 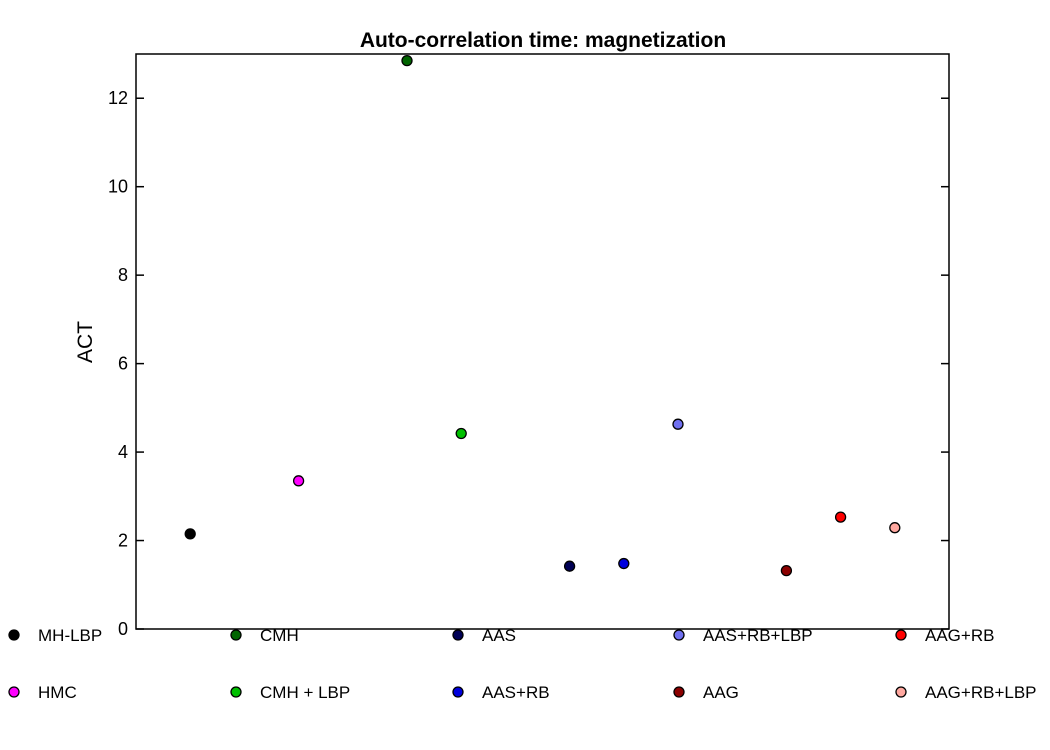 I want to click on legend-label: AAS+RB+LBP, so click(x=758, y=635).